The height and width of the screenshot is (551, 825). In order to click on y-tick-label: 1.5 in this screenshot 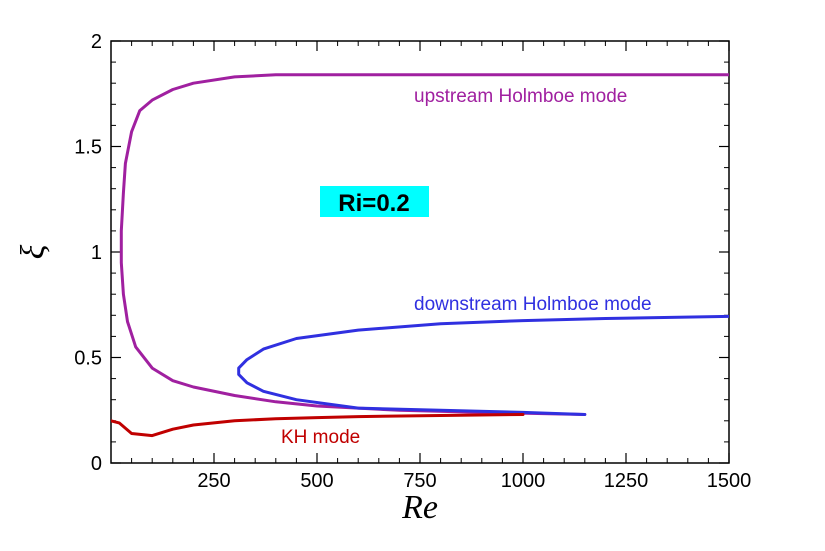, I will do `click(88, 148)`.